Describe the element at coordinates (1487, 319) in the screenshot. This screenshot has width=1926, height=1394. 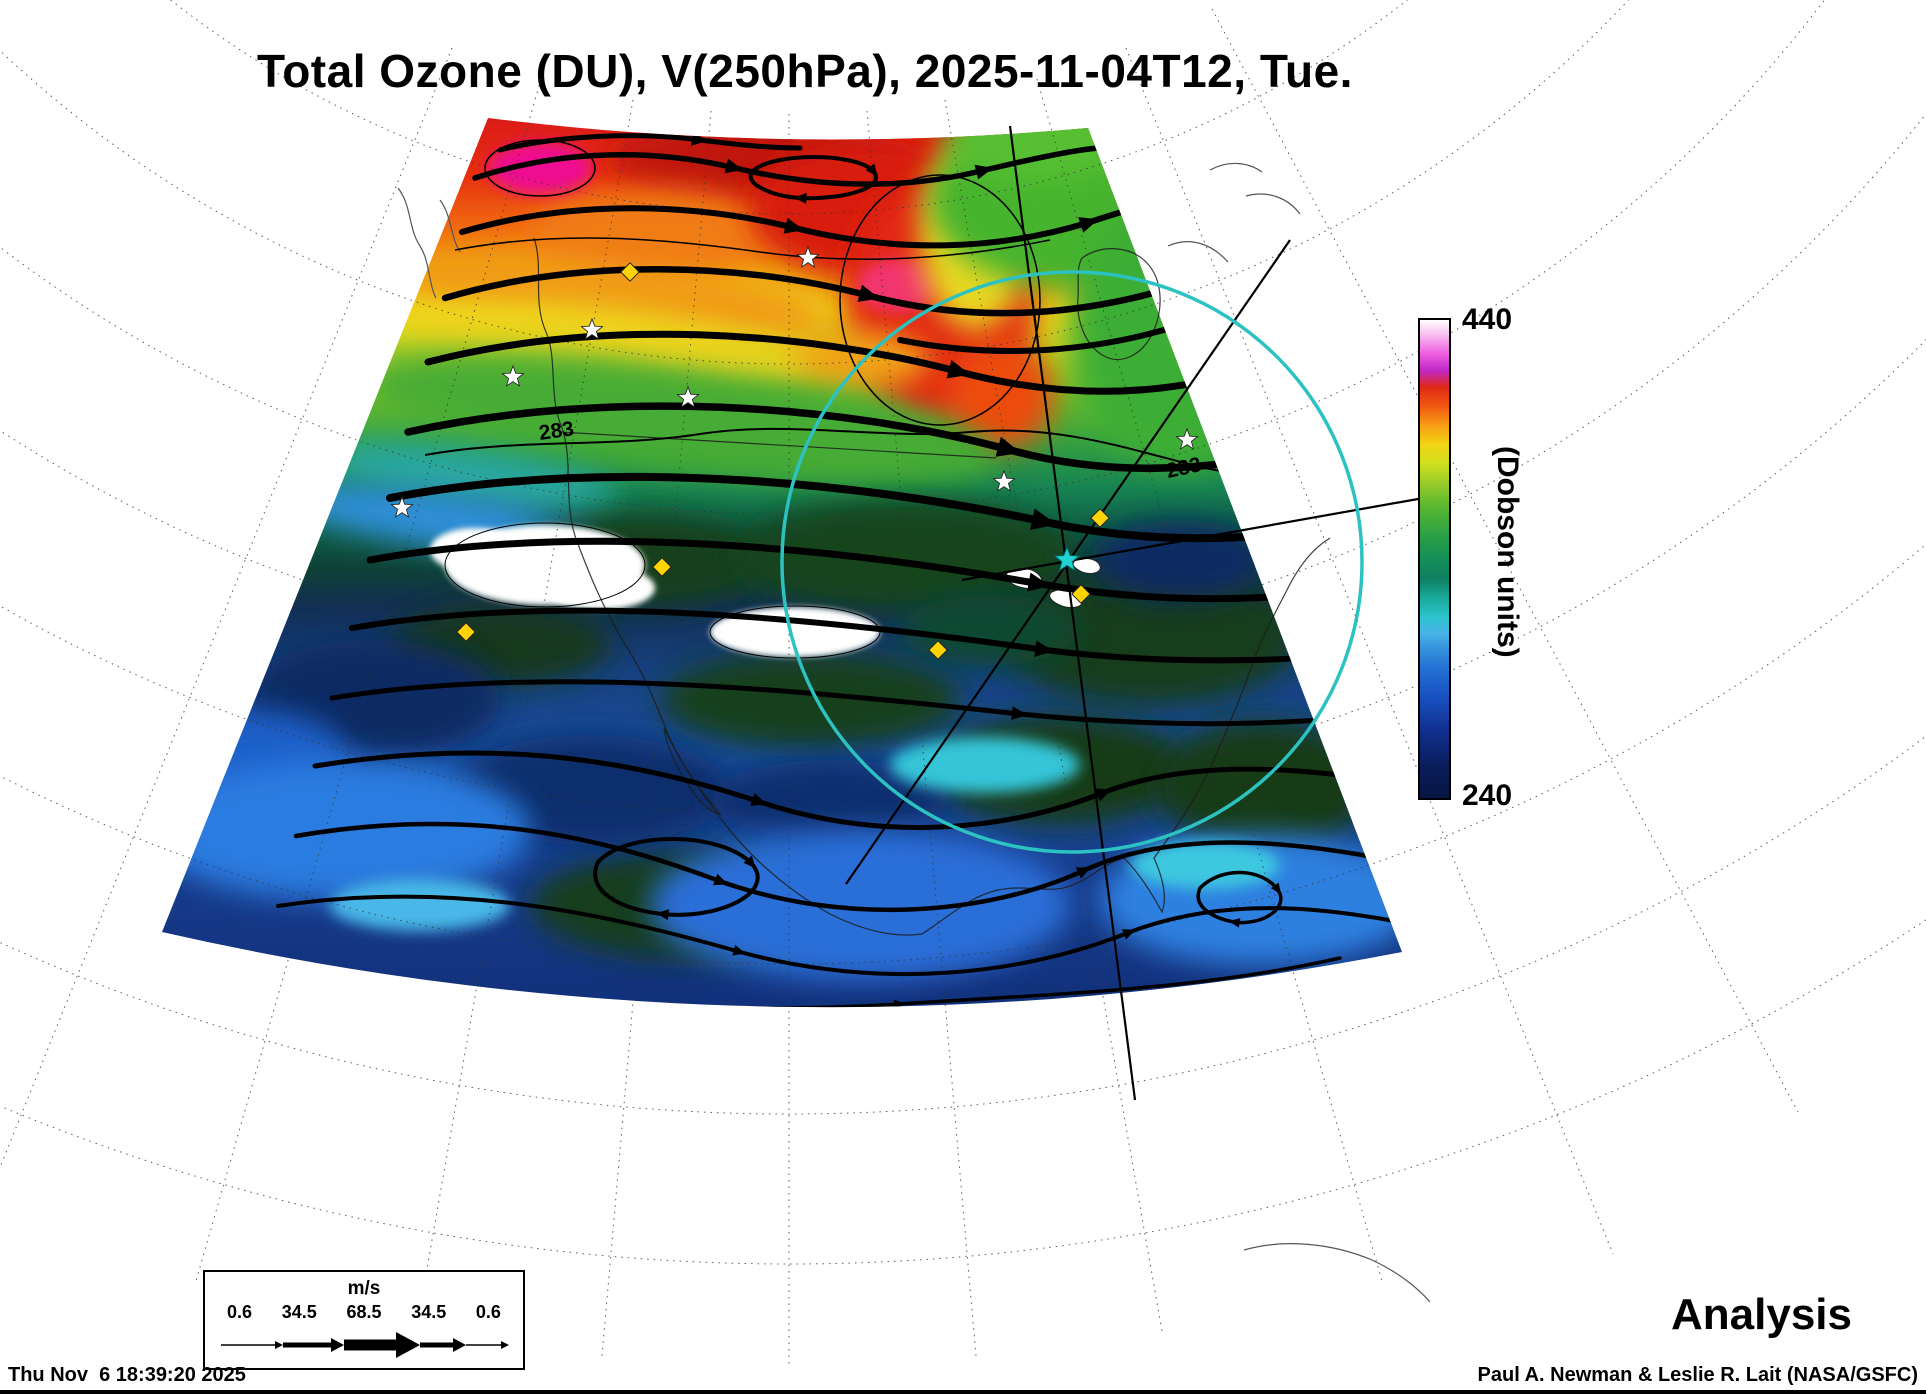
I see `colorbar-max-label: 440` at that location.